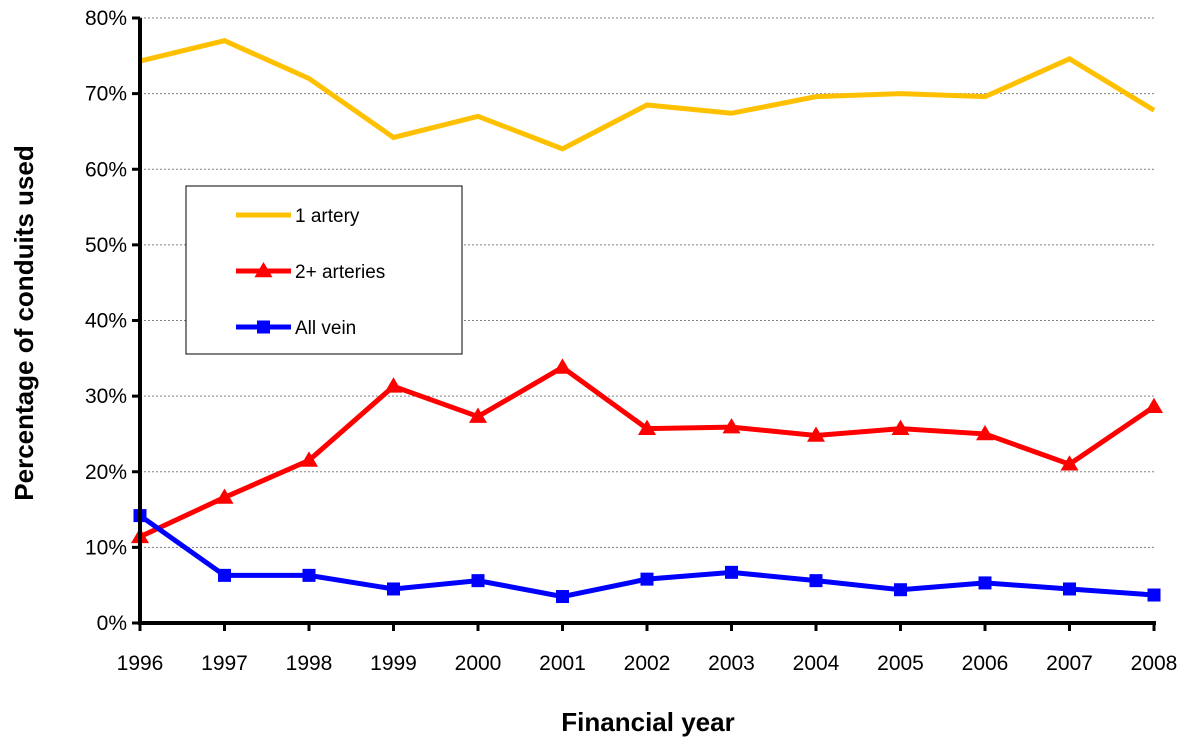  Describe the element at coordinates (562, 663) in the screenshot. I see `x-tick-label: 2001` at that location.